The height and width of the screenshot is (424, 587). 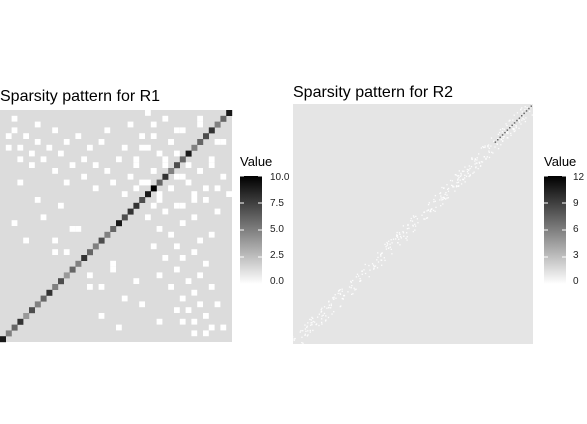 What do you see at coordinates (277, 281) in the screenshot?
I see `legend-tick-label: 0.0` at bounding box center [277, 281].